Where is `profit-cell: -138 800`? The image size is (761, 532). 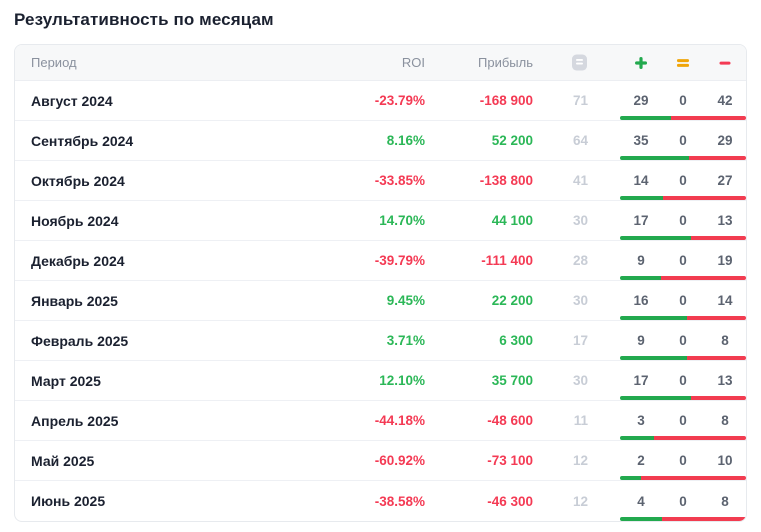
profit-cell: -138 800 is located at coordinates (506, 180).